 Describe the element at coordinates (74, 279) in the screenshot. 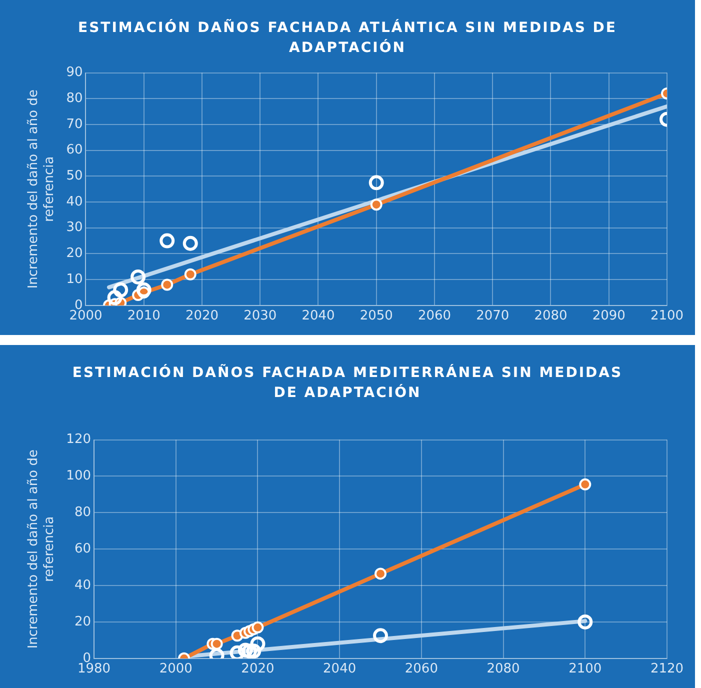

I see `y-tick-label: 10` at that location.